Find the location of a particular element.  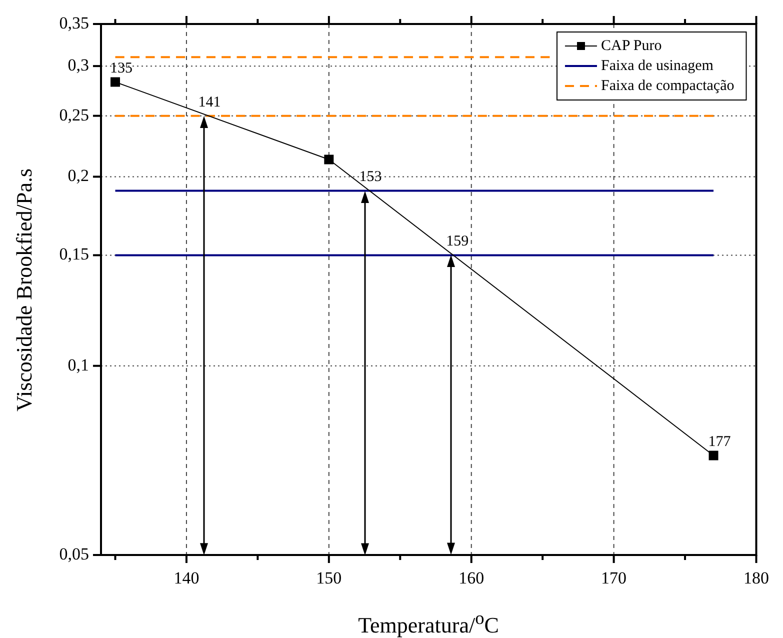

y-tick-label: 0,15 is located at coordinates (74, 254).